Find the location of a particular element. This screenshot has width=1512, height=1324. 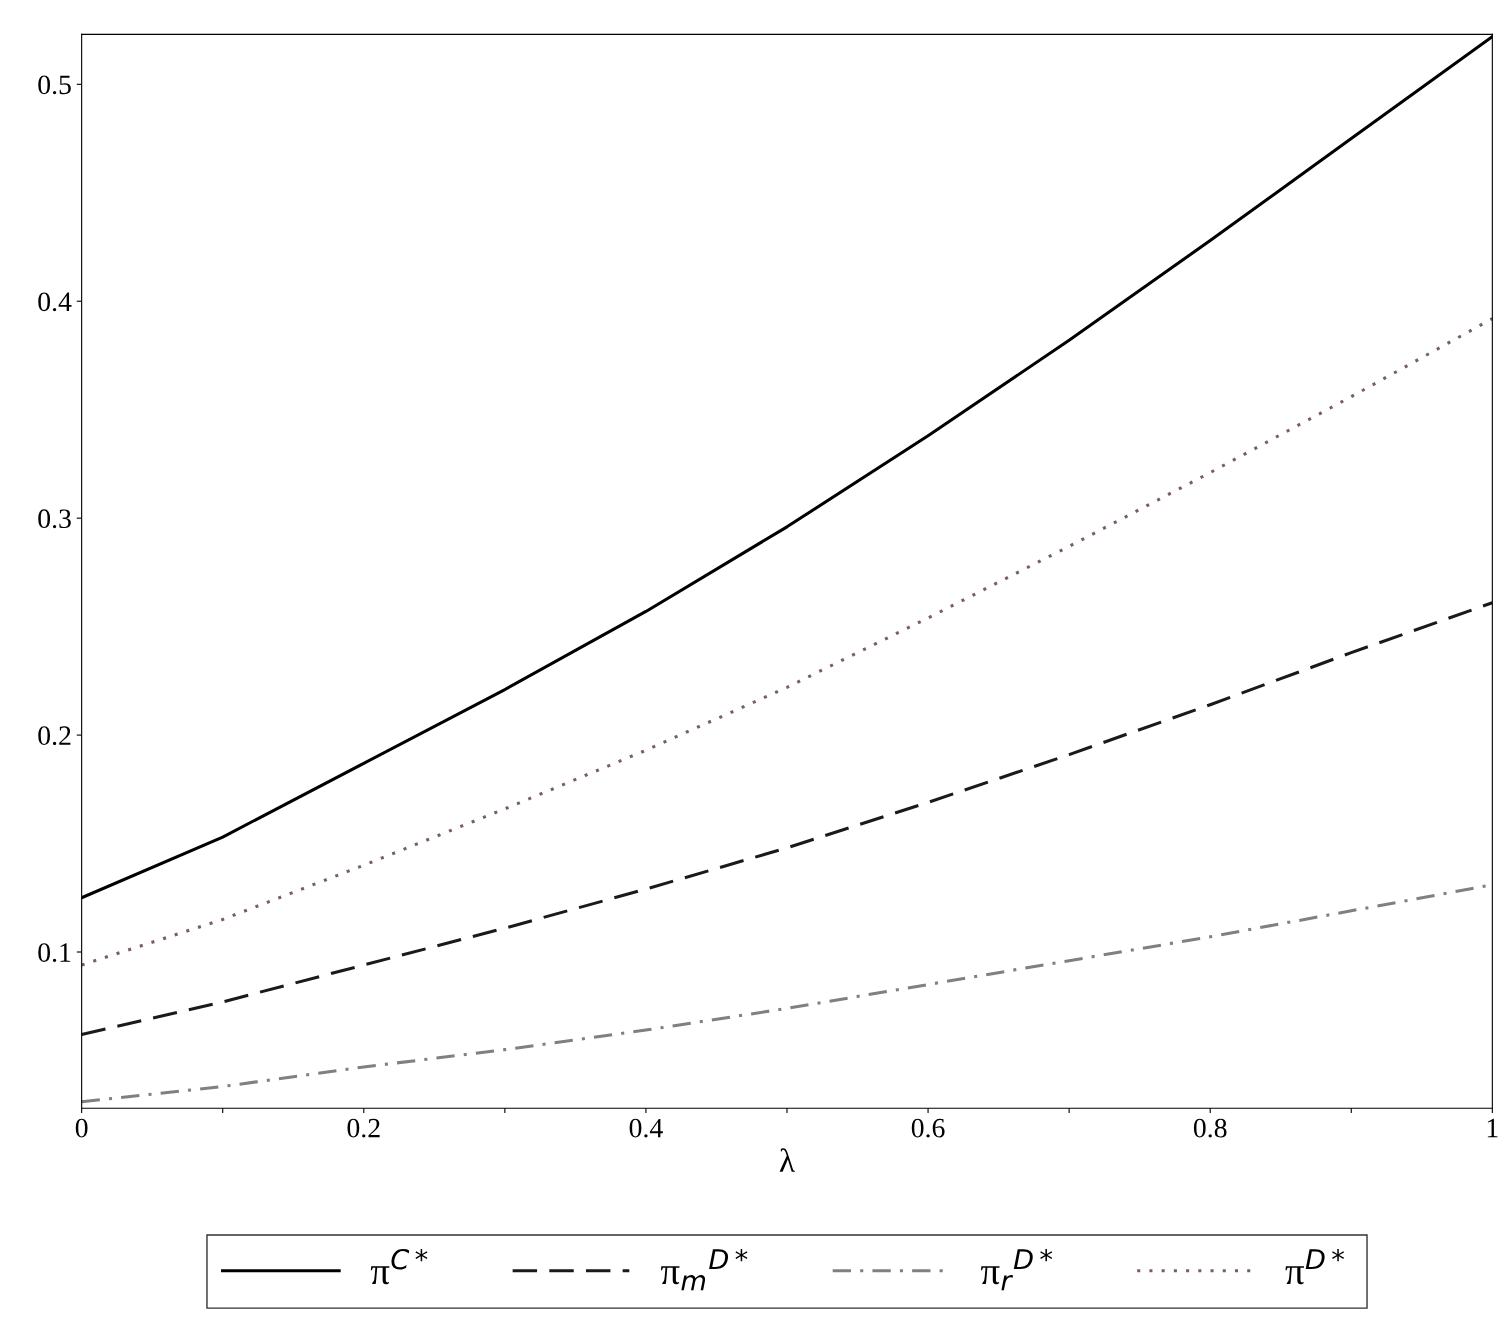

y-tick-label: 0.4 is located at coordinates (55, 302).